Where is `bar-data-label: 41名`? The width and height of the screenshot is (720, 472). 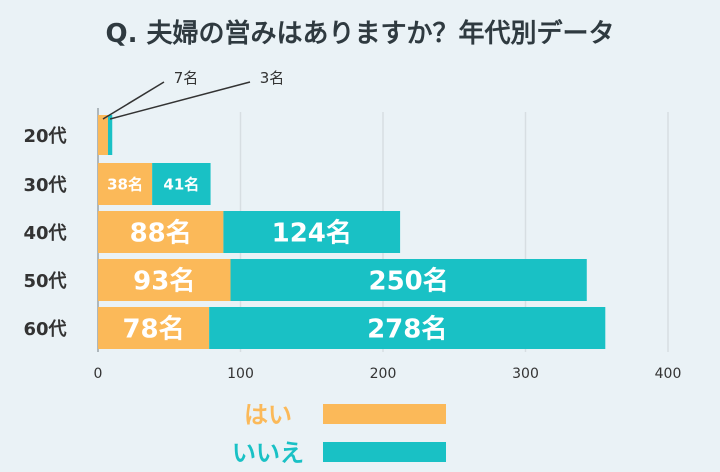
bar-data-label: 41名 is located at coordinates (181, 184).